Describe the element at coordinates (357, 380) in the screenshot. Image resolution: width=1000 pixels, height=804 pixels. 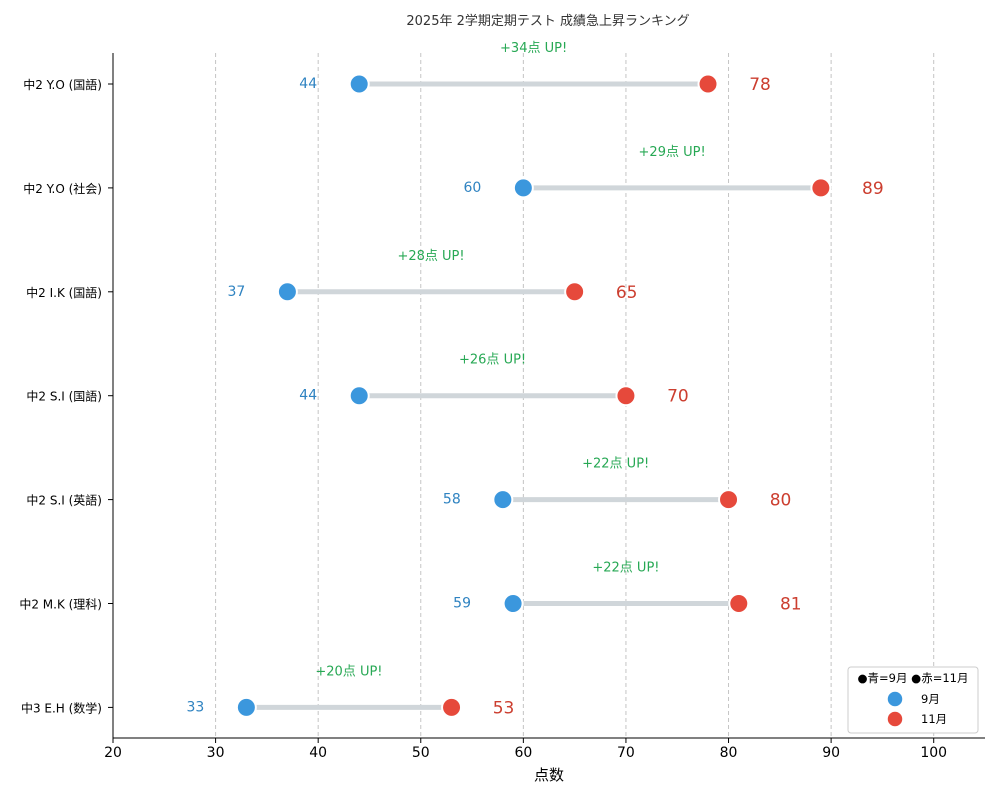
I see `dumbbell-row: 中2 S.I (国語) 44 70 +26点 UP!` at that location.